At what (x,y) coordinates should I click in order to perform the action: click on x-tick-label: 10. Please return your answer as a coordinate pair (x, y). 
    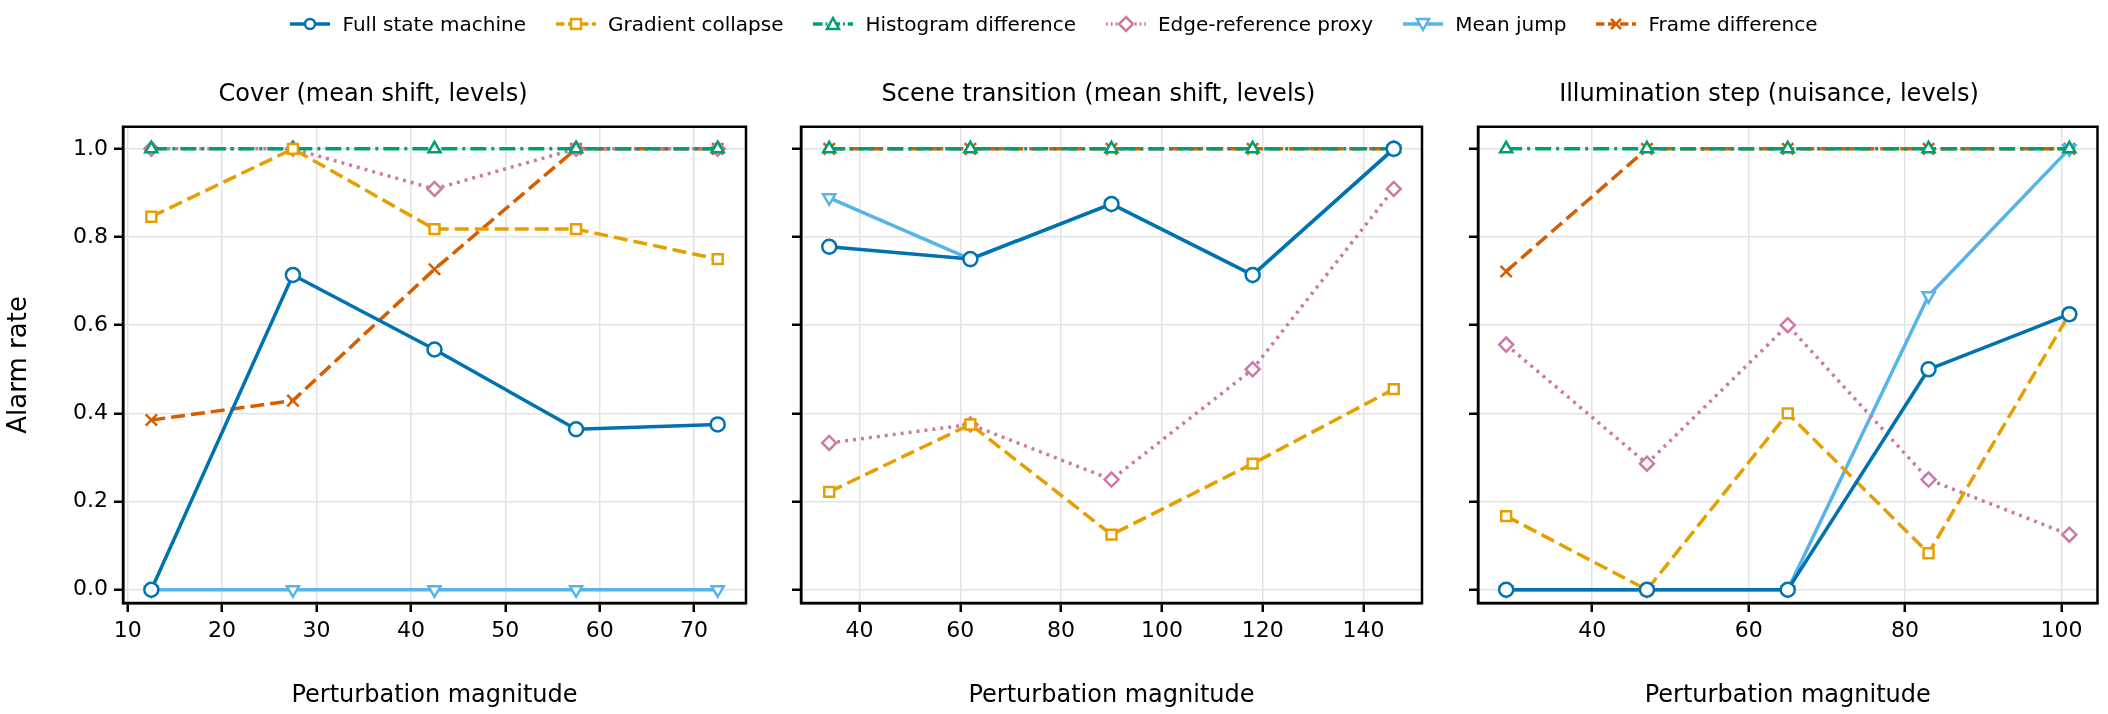
    Looking at the image, I should click on (127, 629).